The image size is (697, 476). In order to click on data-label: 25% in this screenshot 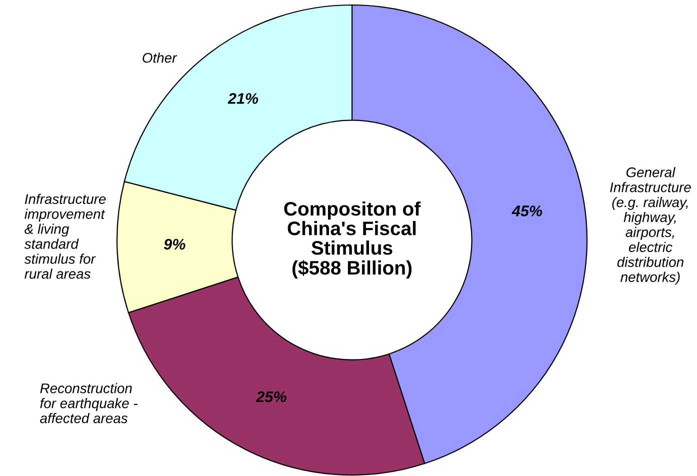, I will do `click(271, 396)`.